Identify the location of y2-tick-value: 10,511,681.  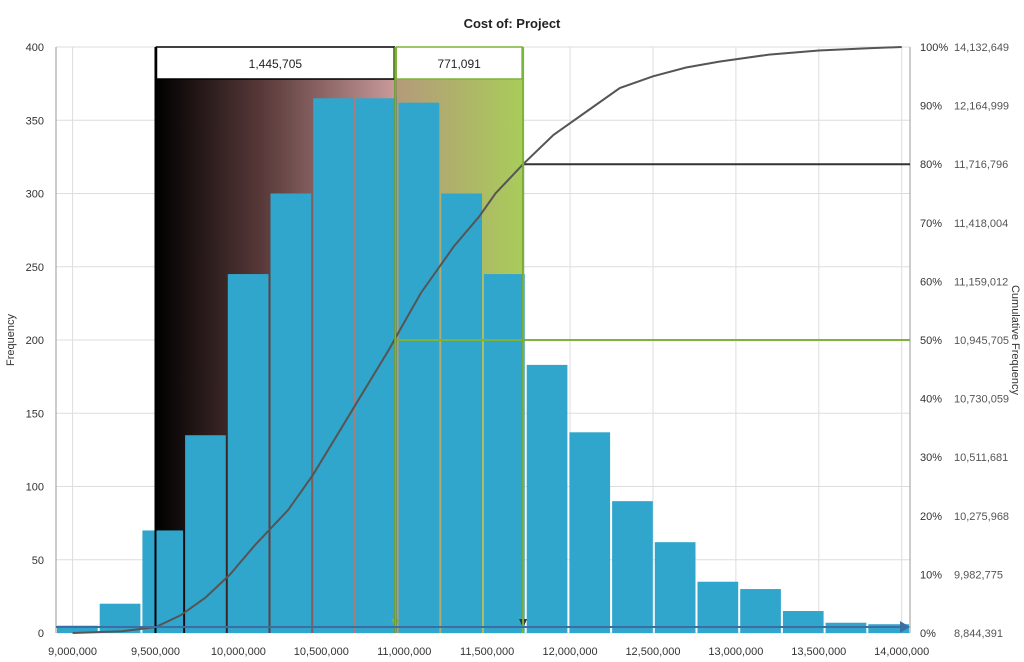
(981, 458).